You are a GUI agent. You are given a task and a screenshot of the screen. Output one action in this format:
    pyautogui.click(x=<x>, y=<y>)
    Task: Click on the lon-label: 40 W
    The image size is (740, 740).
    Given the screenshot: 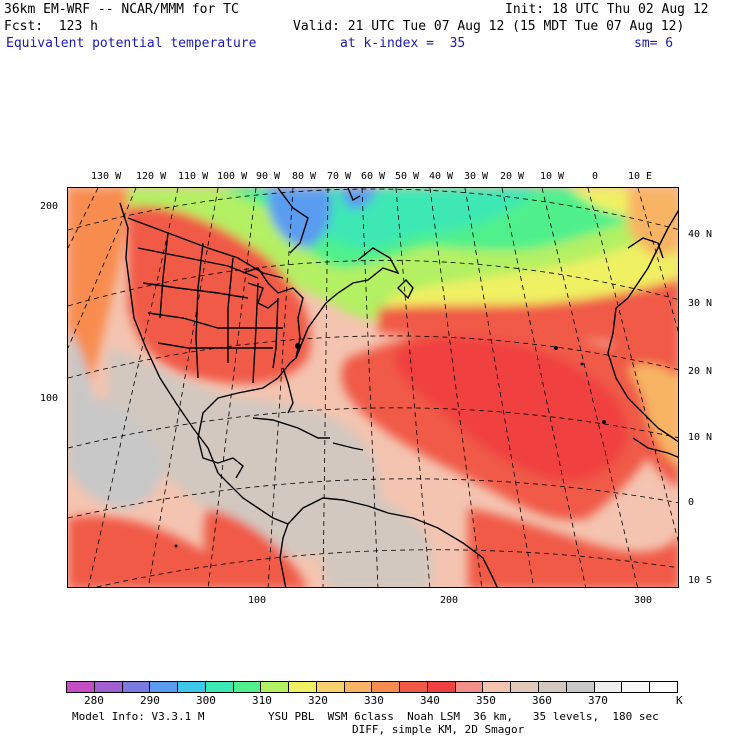 What is the action you would take?
    pyautogui.click(x=441, y=176)
    